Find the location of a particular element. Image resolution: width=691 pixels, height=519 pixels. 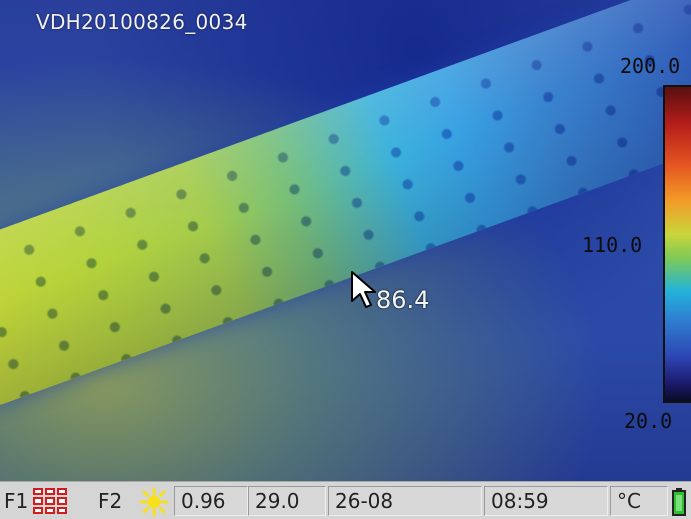

f2-key-label: F2 is located at coordinates (110, 501).